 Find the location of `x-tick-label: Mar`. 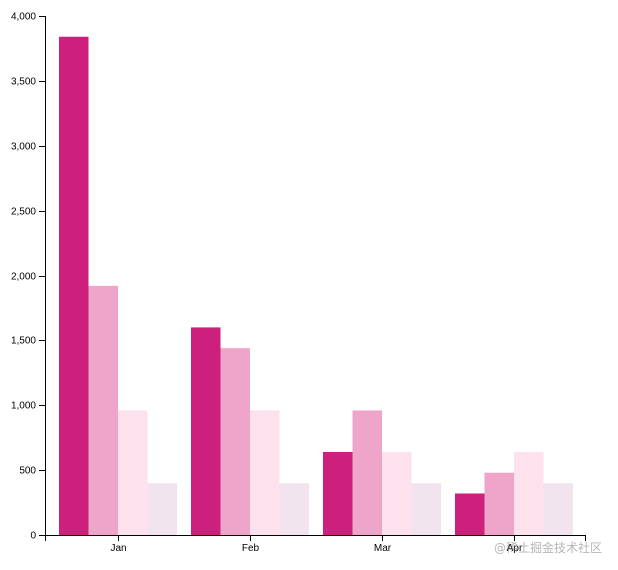

x-tick-label: Mar is located at coordinates (383, 548).